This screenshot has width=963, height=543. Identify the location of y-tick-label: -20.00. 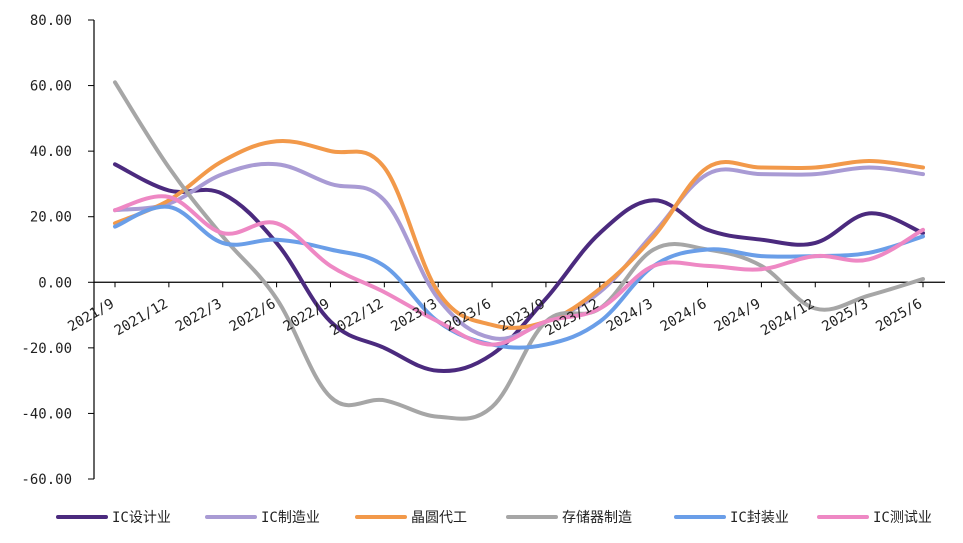
(46, 349).